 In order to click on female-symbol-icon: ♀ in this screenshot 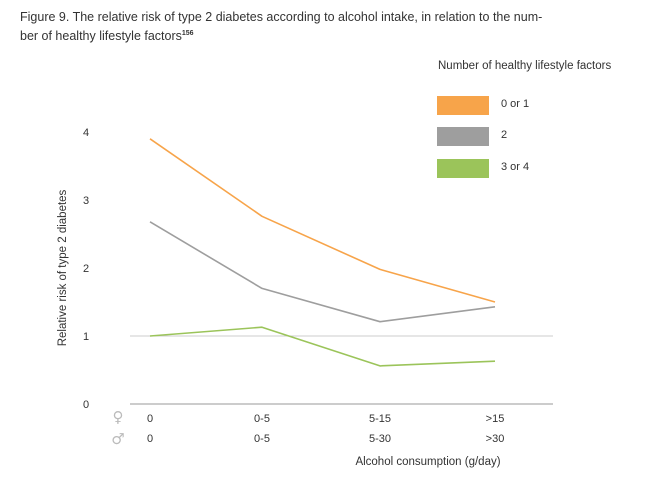, I will do `click(118, 417)`.